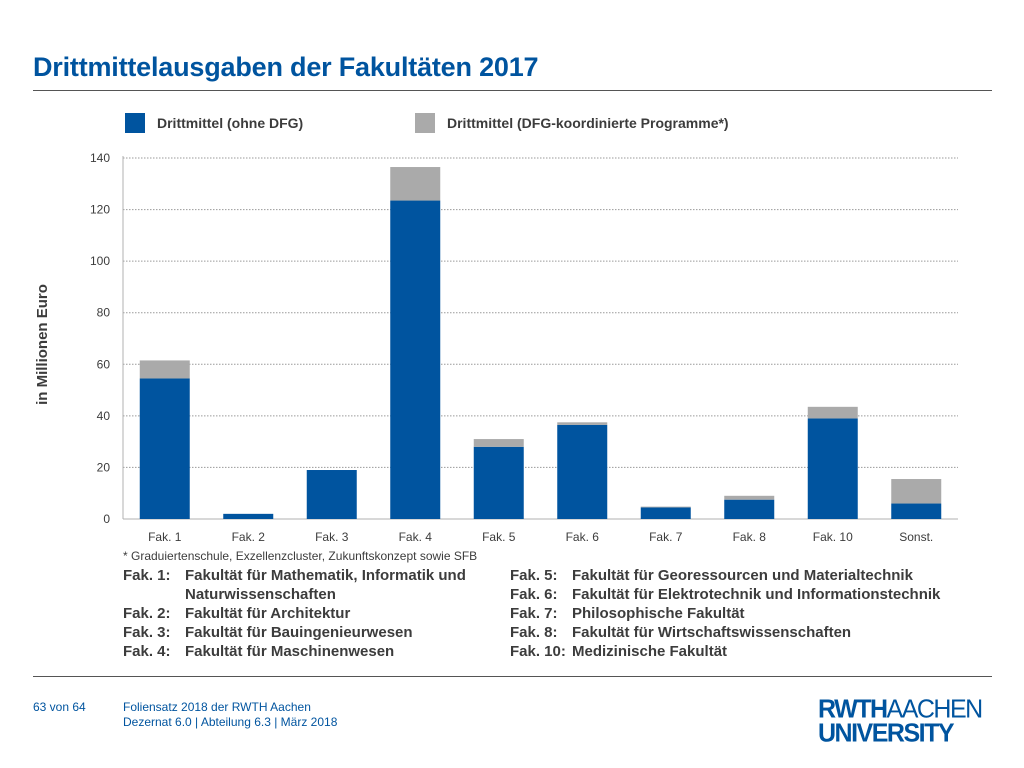  What do you see at coordinates (658, 613) in the screenshot?
I see `faculty-name: Philosophische Fakultät` at bounding box center [658, 613].